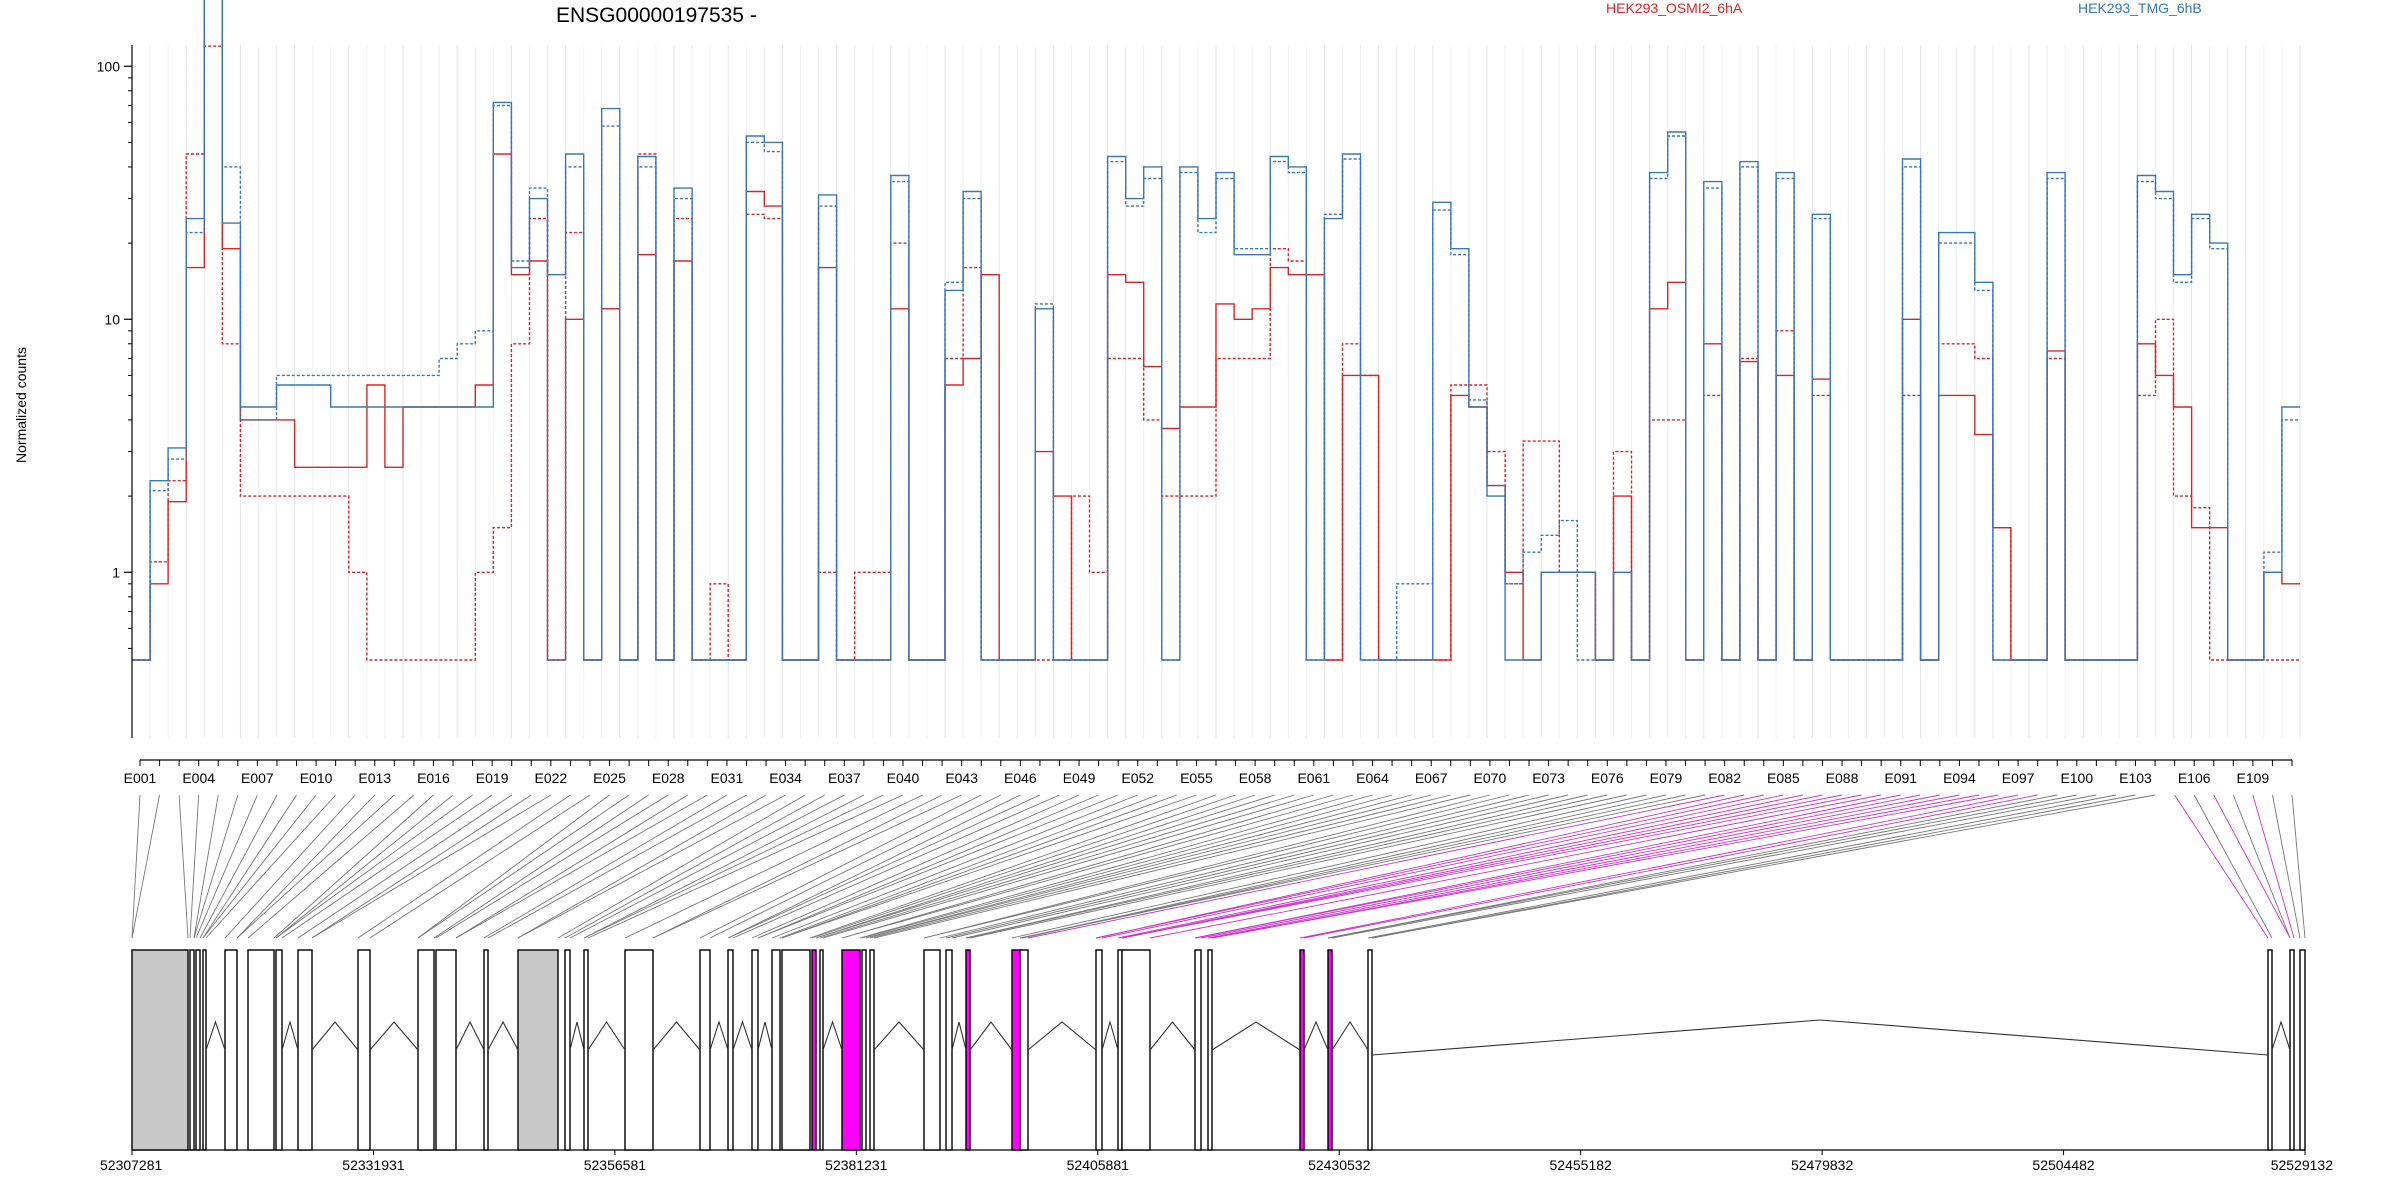 The width and height of the screenshot is (2400, 1200). Describe the element at coordinates (1372, 778) in the screenshot. I see `exon-label: E064` at that location.